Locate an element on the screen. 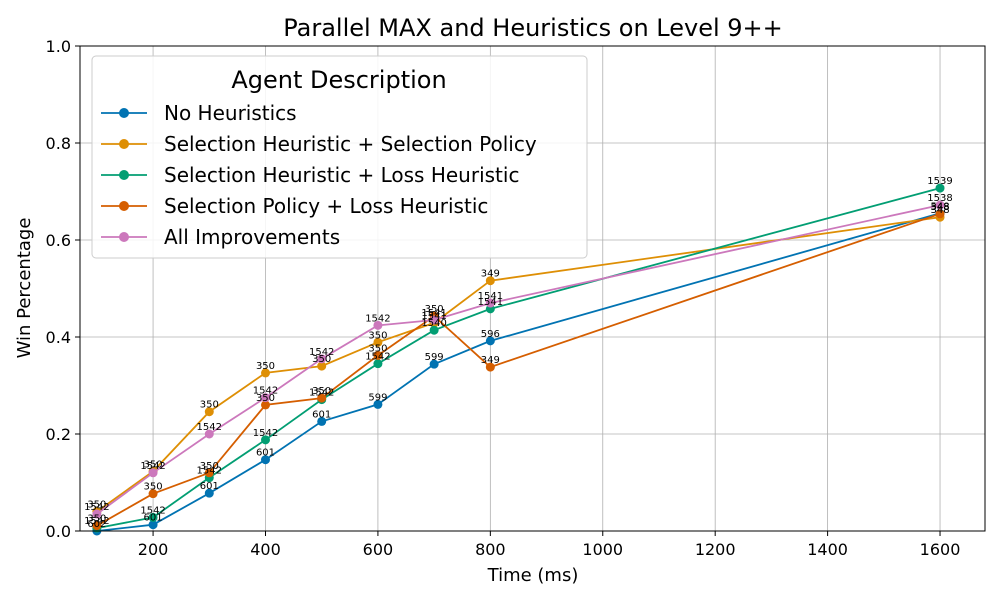 Image resolution: width=1000 pixels, height=600 pixels. legend-item: All Improvements is located at coordinates (220, 237).